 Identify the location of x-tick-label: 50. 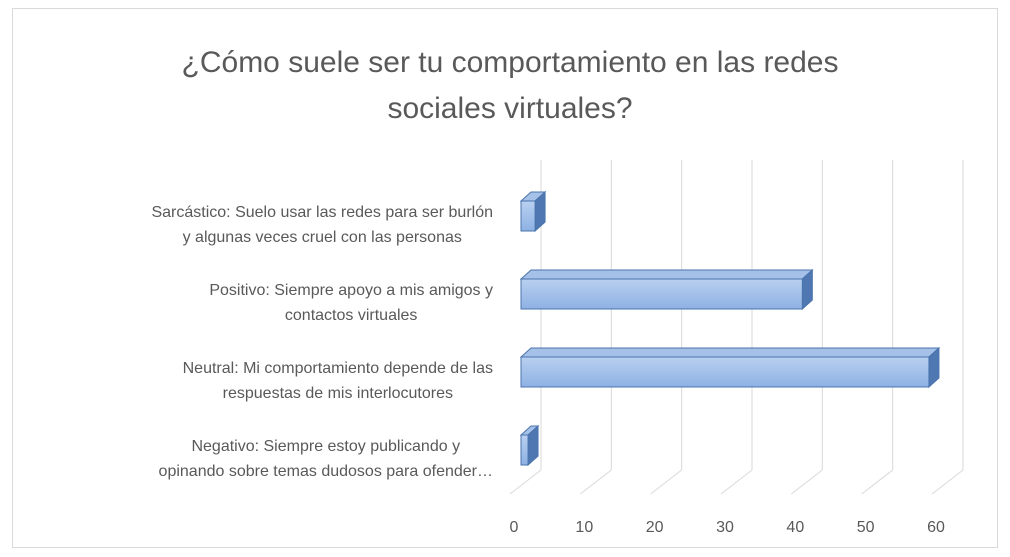
(866, 527).